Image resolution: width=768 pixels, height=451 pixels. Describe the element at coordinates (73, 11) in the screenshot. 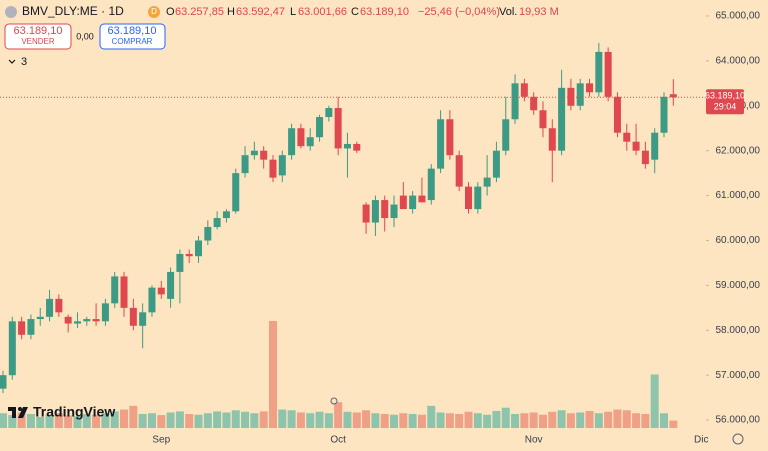

I see `symbol: BMV_DLY:ME · 1D` at that location.